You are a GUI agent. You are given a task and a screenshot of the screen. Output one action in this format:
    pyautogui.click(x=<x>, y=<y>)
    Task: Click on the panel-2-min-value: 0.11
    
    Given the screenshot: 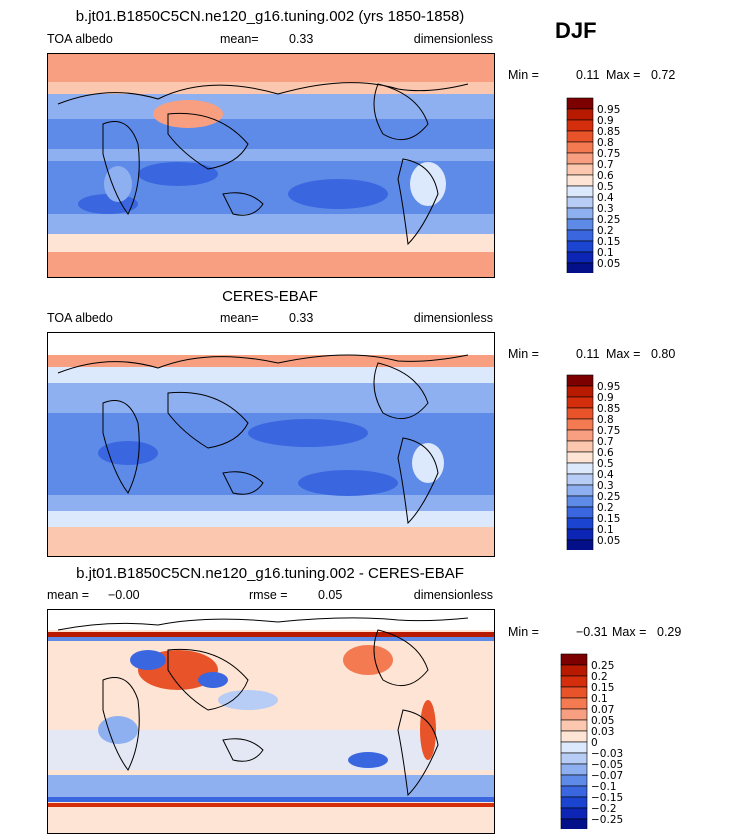 What is the action you would take?
    pyautogui.click(x=588, y=354)
    